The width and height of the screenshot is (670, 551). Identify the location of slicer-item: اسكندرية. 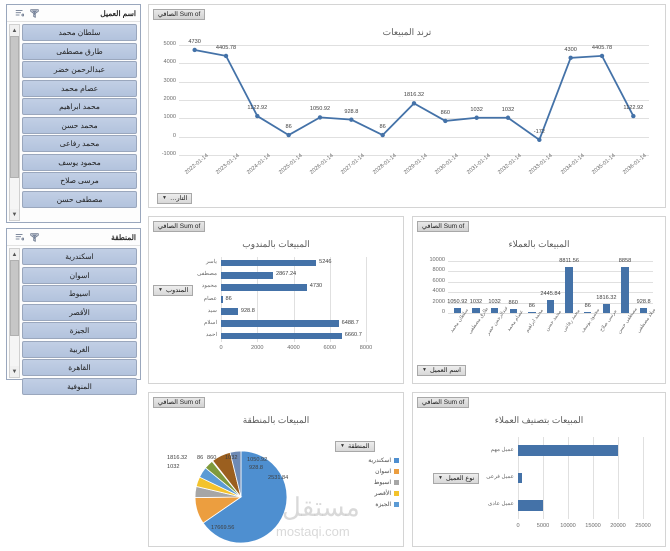
(79, 256).